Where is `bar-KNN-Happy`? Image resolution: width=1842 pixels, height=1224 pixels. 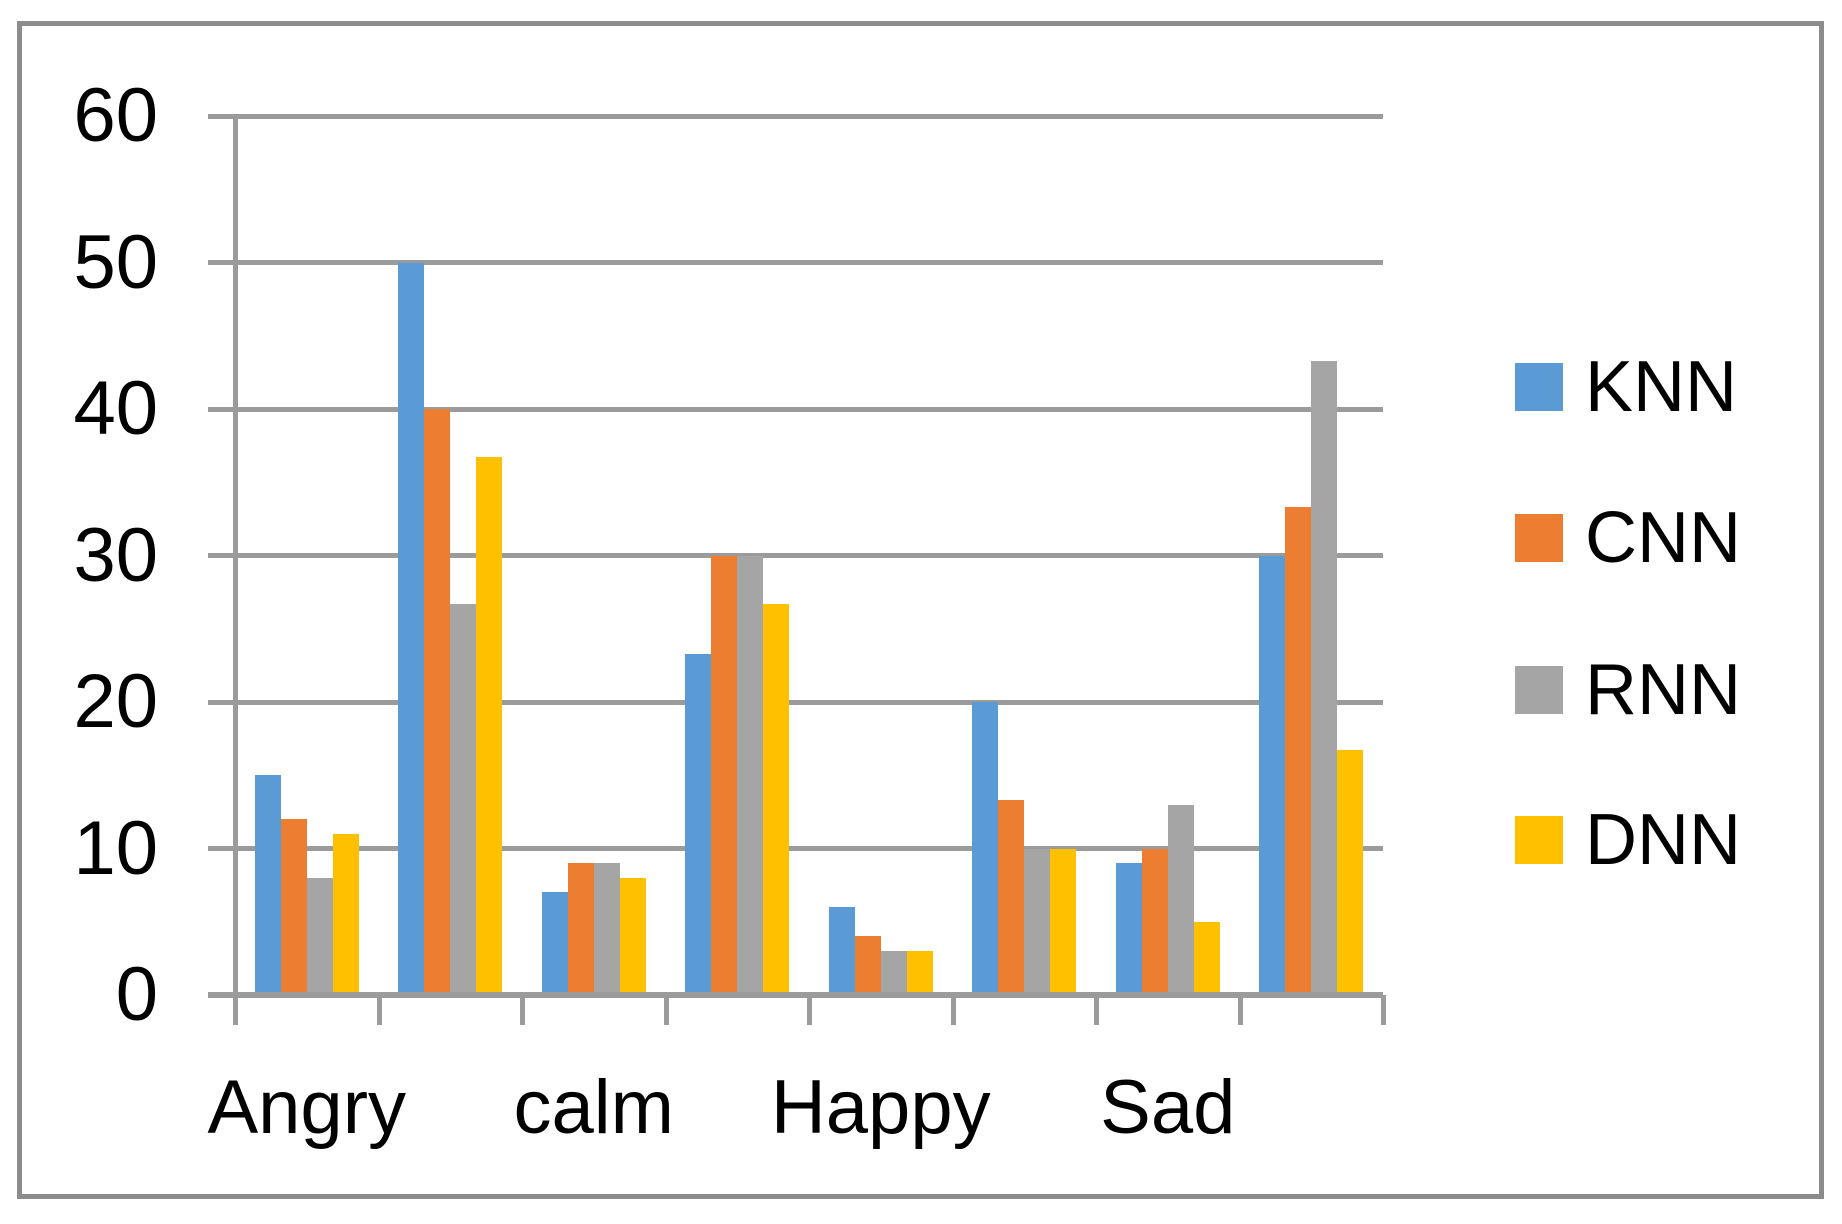
bar-KNN-Happy is located at coordinates (841, 951).